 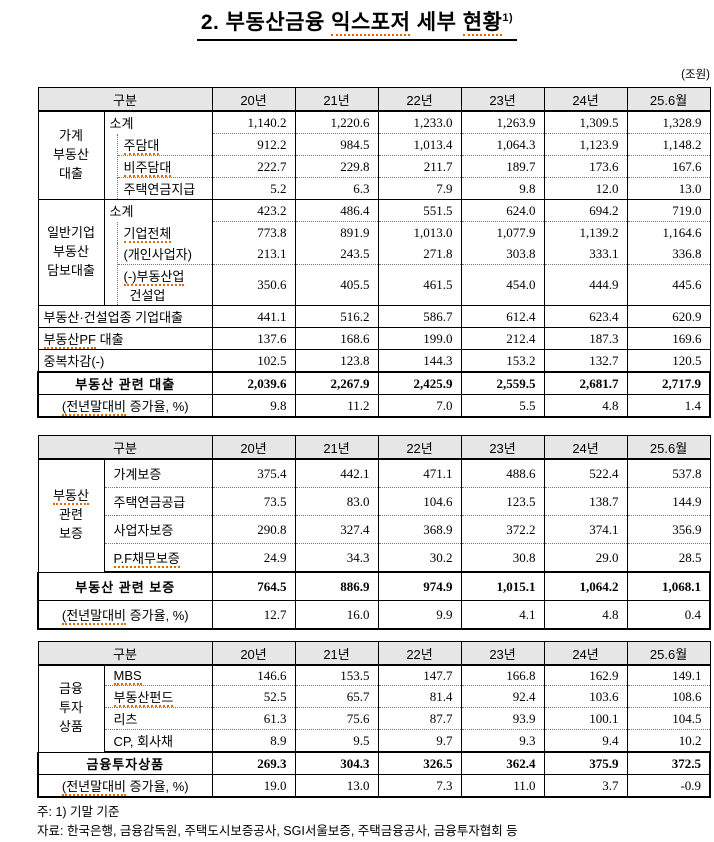 I want to click on value-cell: 886.9, so click(x=337, y=586).